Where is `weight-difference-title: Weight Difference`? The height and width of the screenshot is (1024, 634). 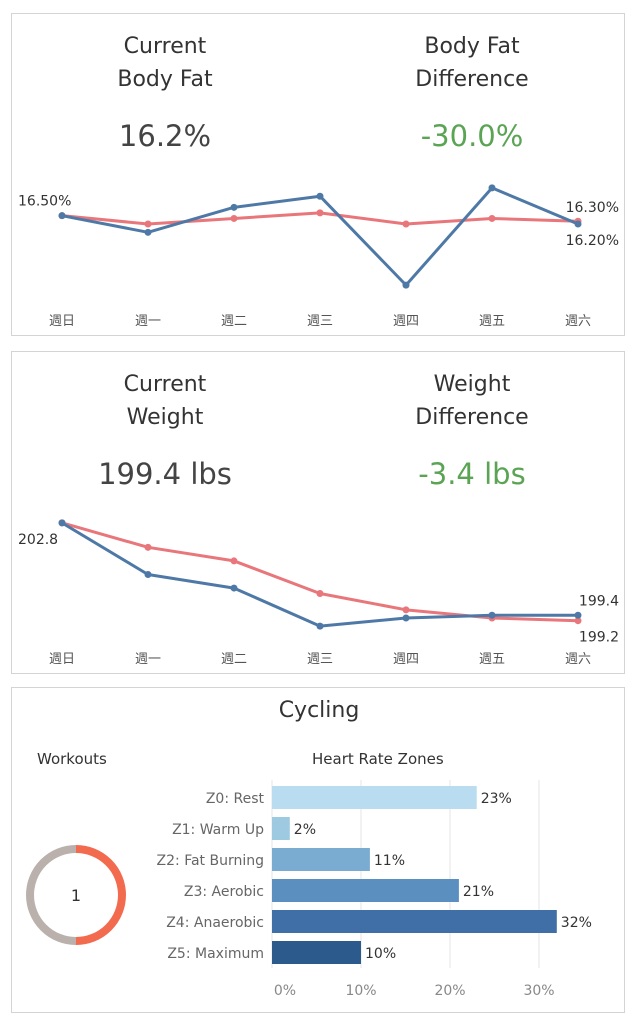 weight-difference-title: Weight Difference is located at coordinates (472, 401).